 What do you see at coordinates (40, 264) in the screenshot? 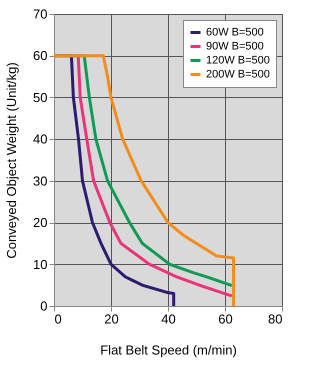
I see `y-tick-label: 10` at bounding box center [40, 264].